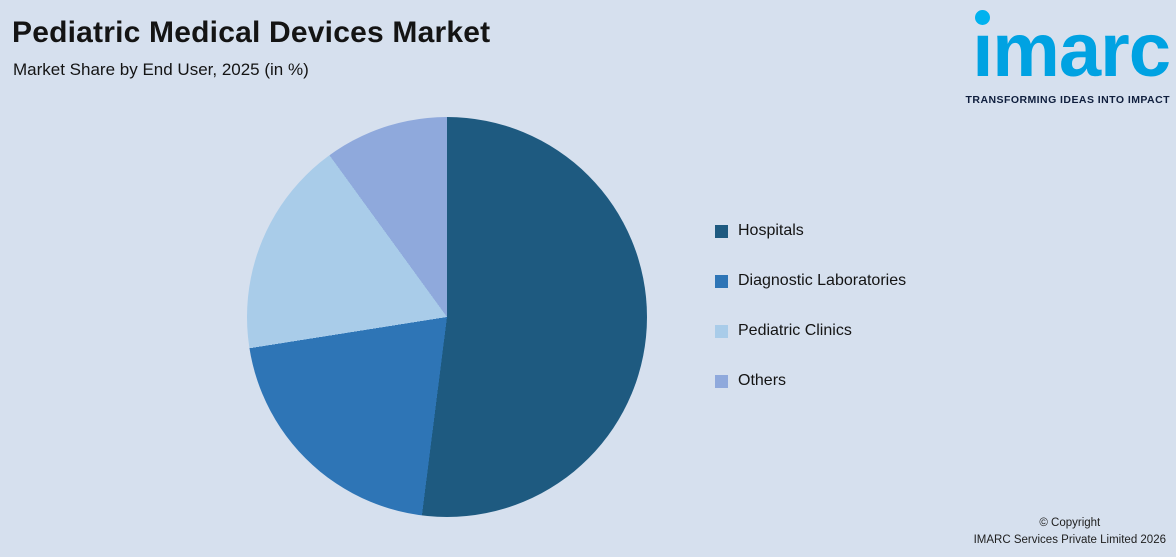  Describe the element at coordinates (810, 231) in the screenshot. I see `legend-item: Hospitals` at that location.